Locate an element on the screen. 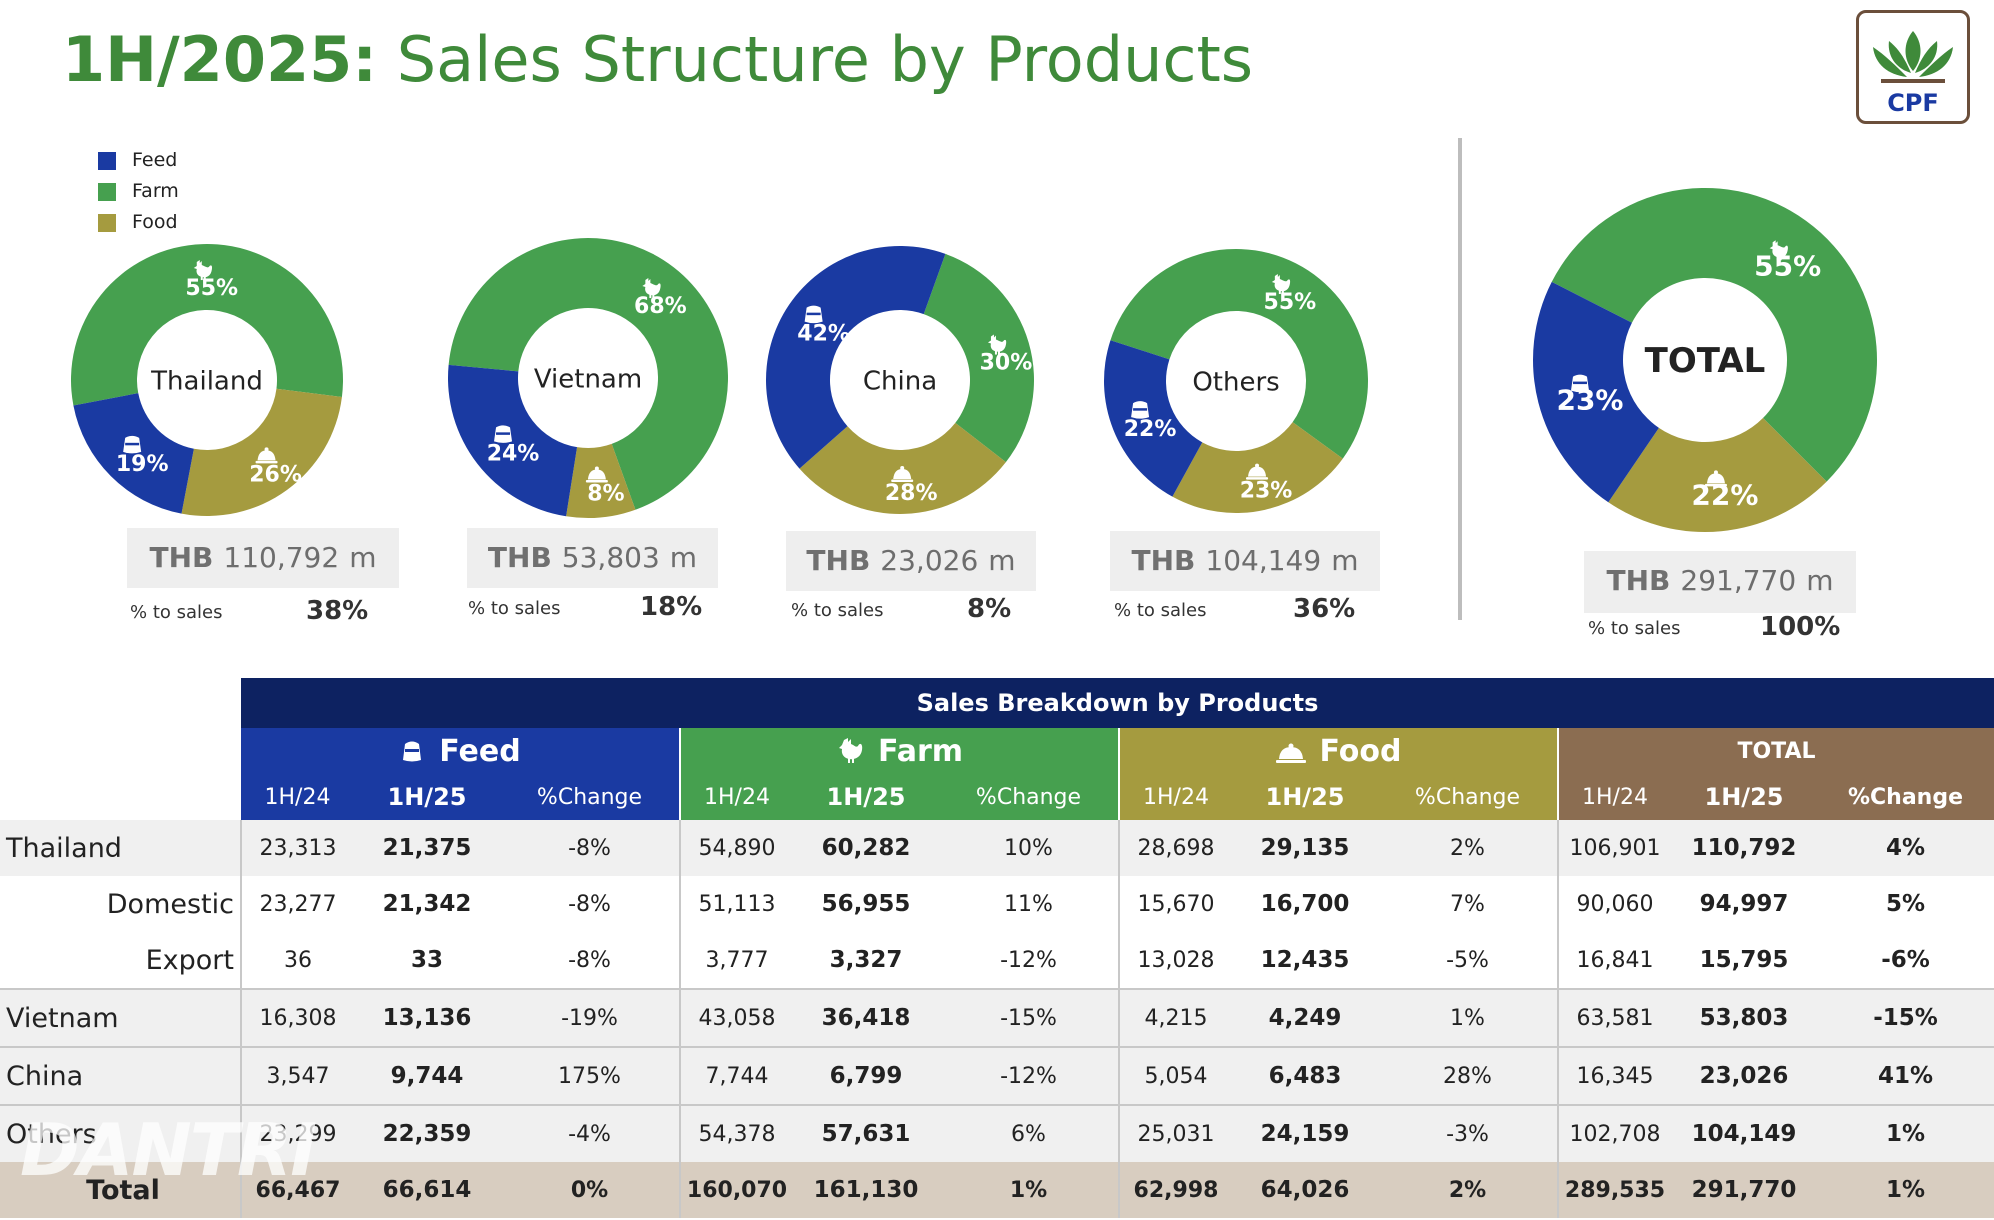  sales-amount-box: THB 53,803 m is located at coordinates (592, 558).